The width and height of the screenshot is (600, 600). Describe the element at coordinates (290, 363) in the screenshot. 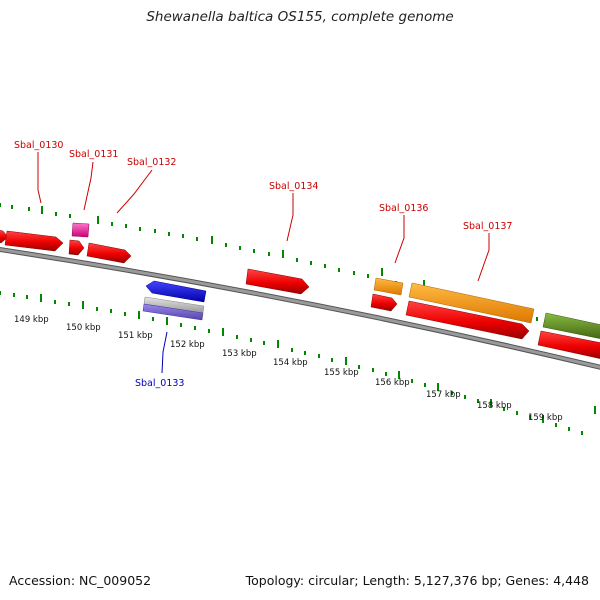

I see `scale-label-154: 154 kbp` at that location.